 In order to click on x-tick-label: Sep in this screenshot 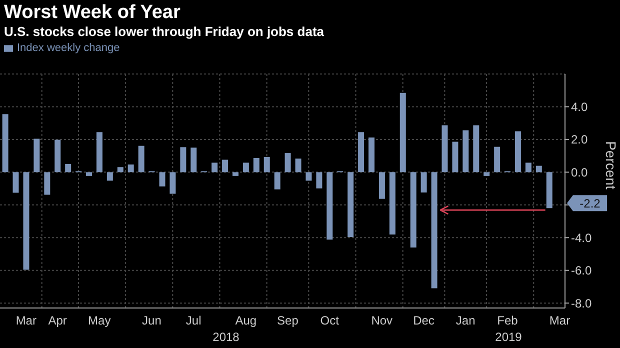, I will do `click(288, 321)`.